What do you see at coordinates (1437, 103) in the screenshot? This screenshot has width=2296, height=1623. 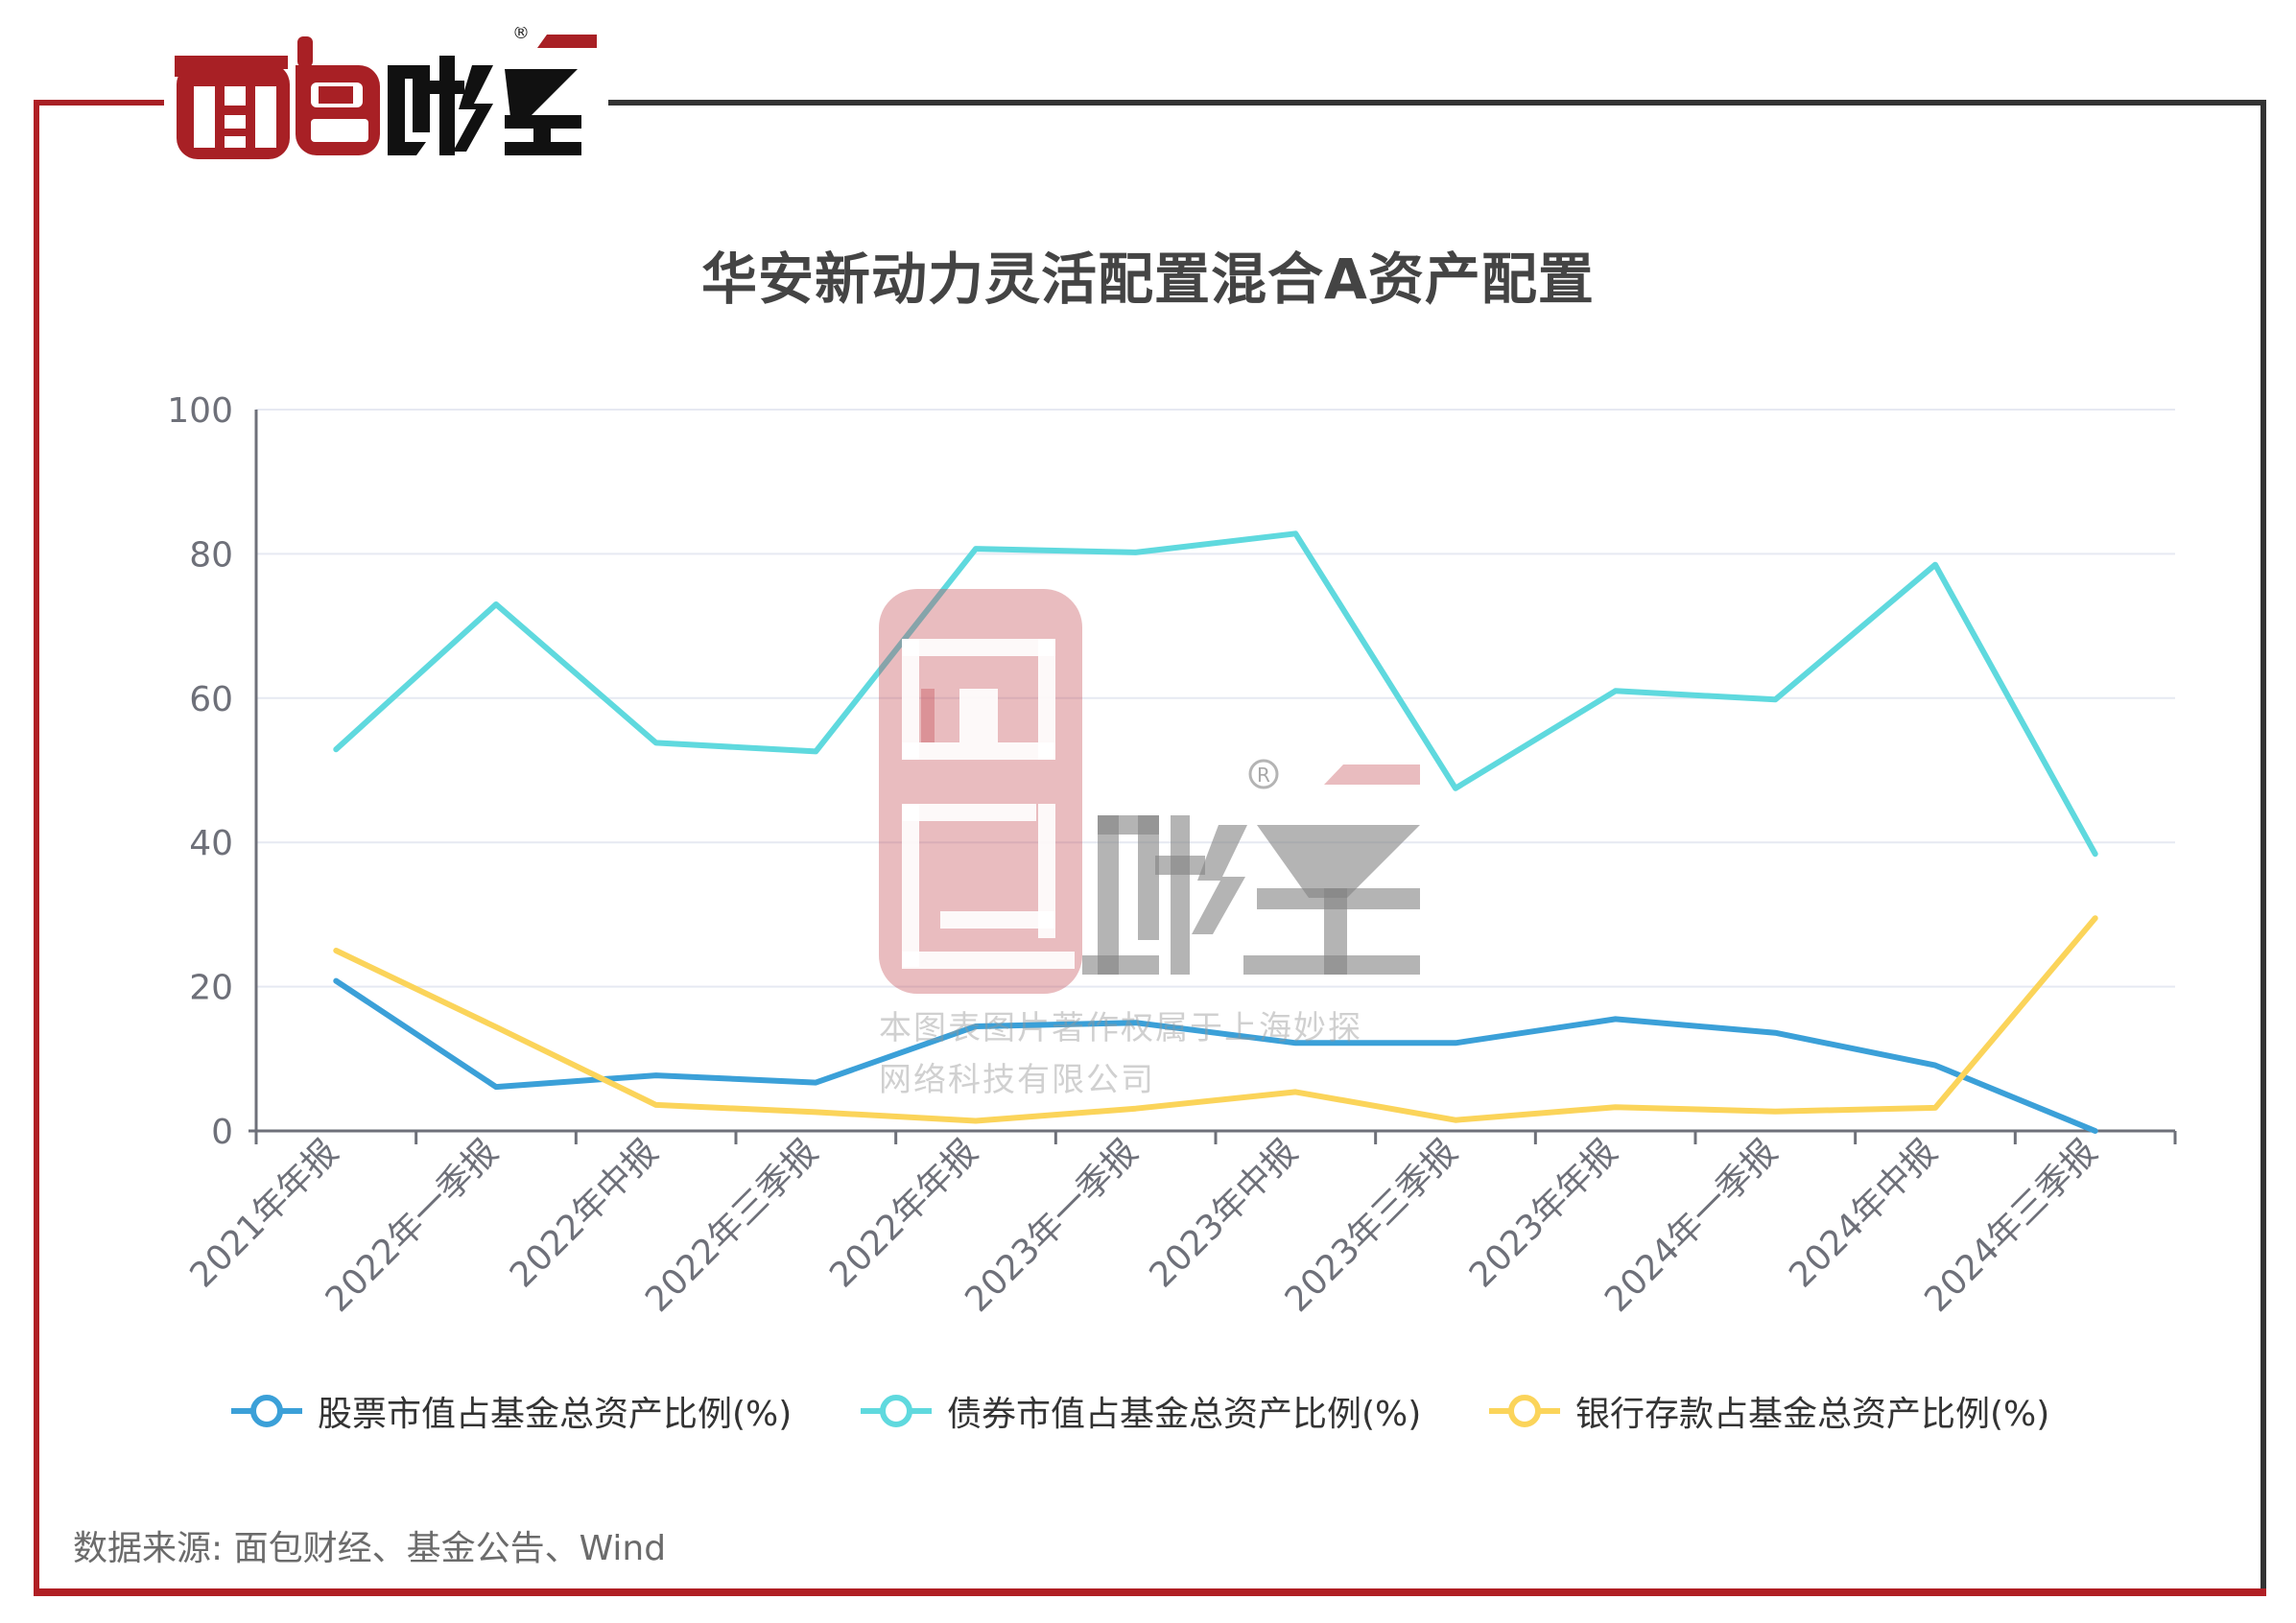 I see `frame-top-dark-line` at bounding box center [1437, 103].